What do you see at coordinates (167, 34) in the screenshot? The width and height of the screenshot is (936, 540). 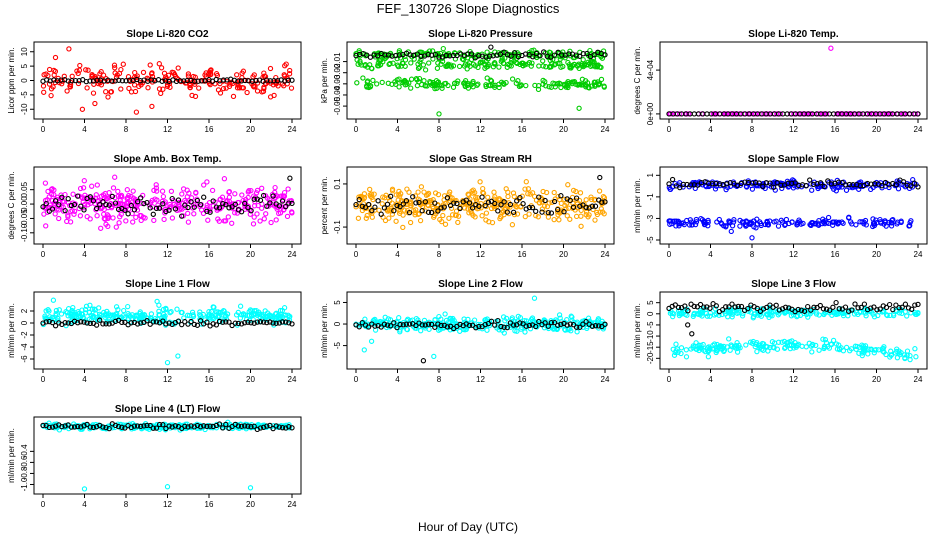 I see `panel-title: Slope Li-820 CO2` at bounding box center [167, 34].